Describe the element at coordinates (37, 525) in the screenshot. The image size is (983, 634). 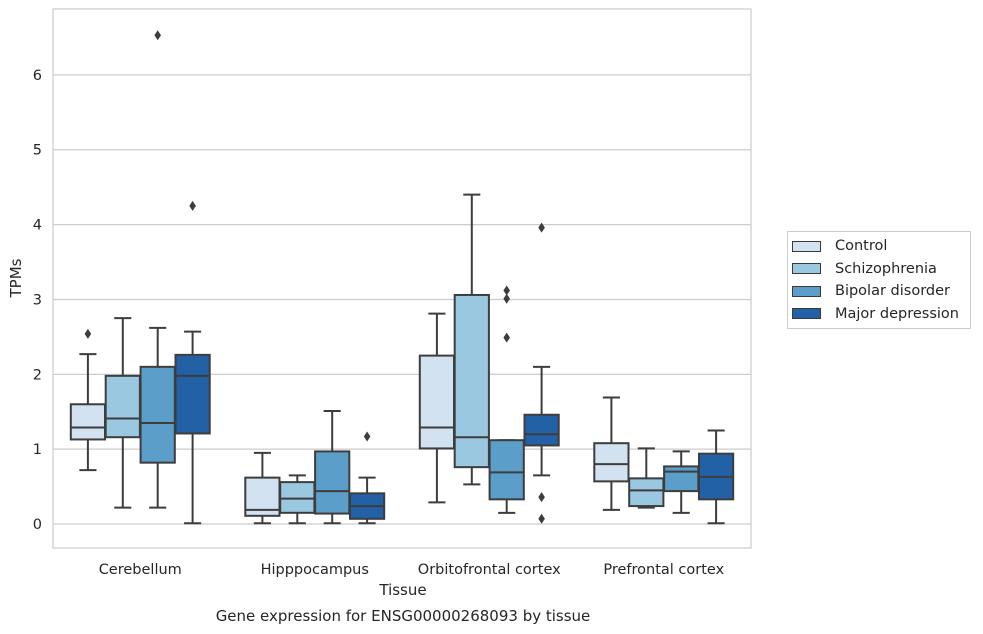
I see `y-tick-label: 0` at that location.